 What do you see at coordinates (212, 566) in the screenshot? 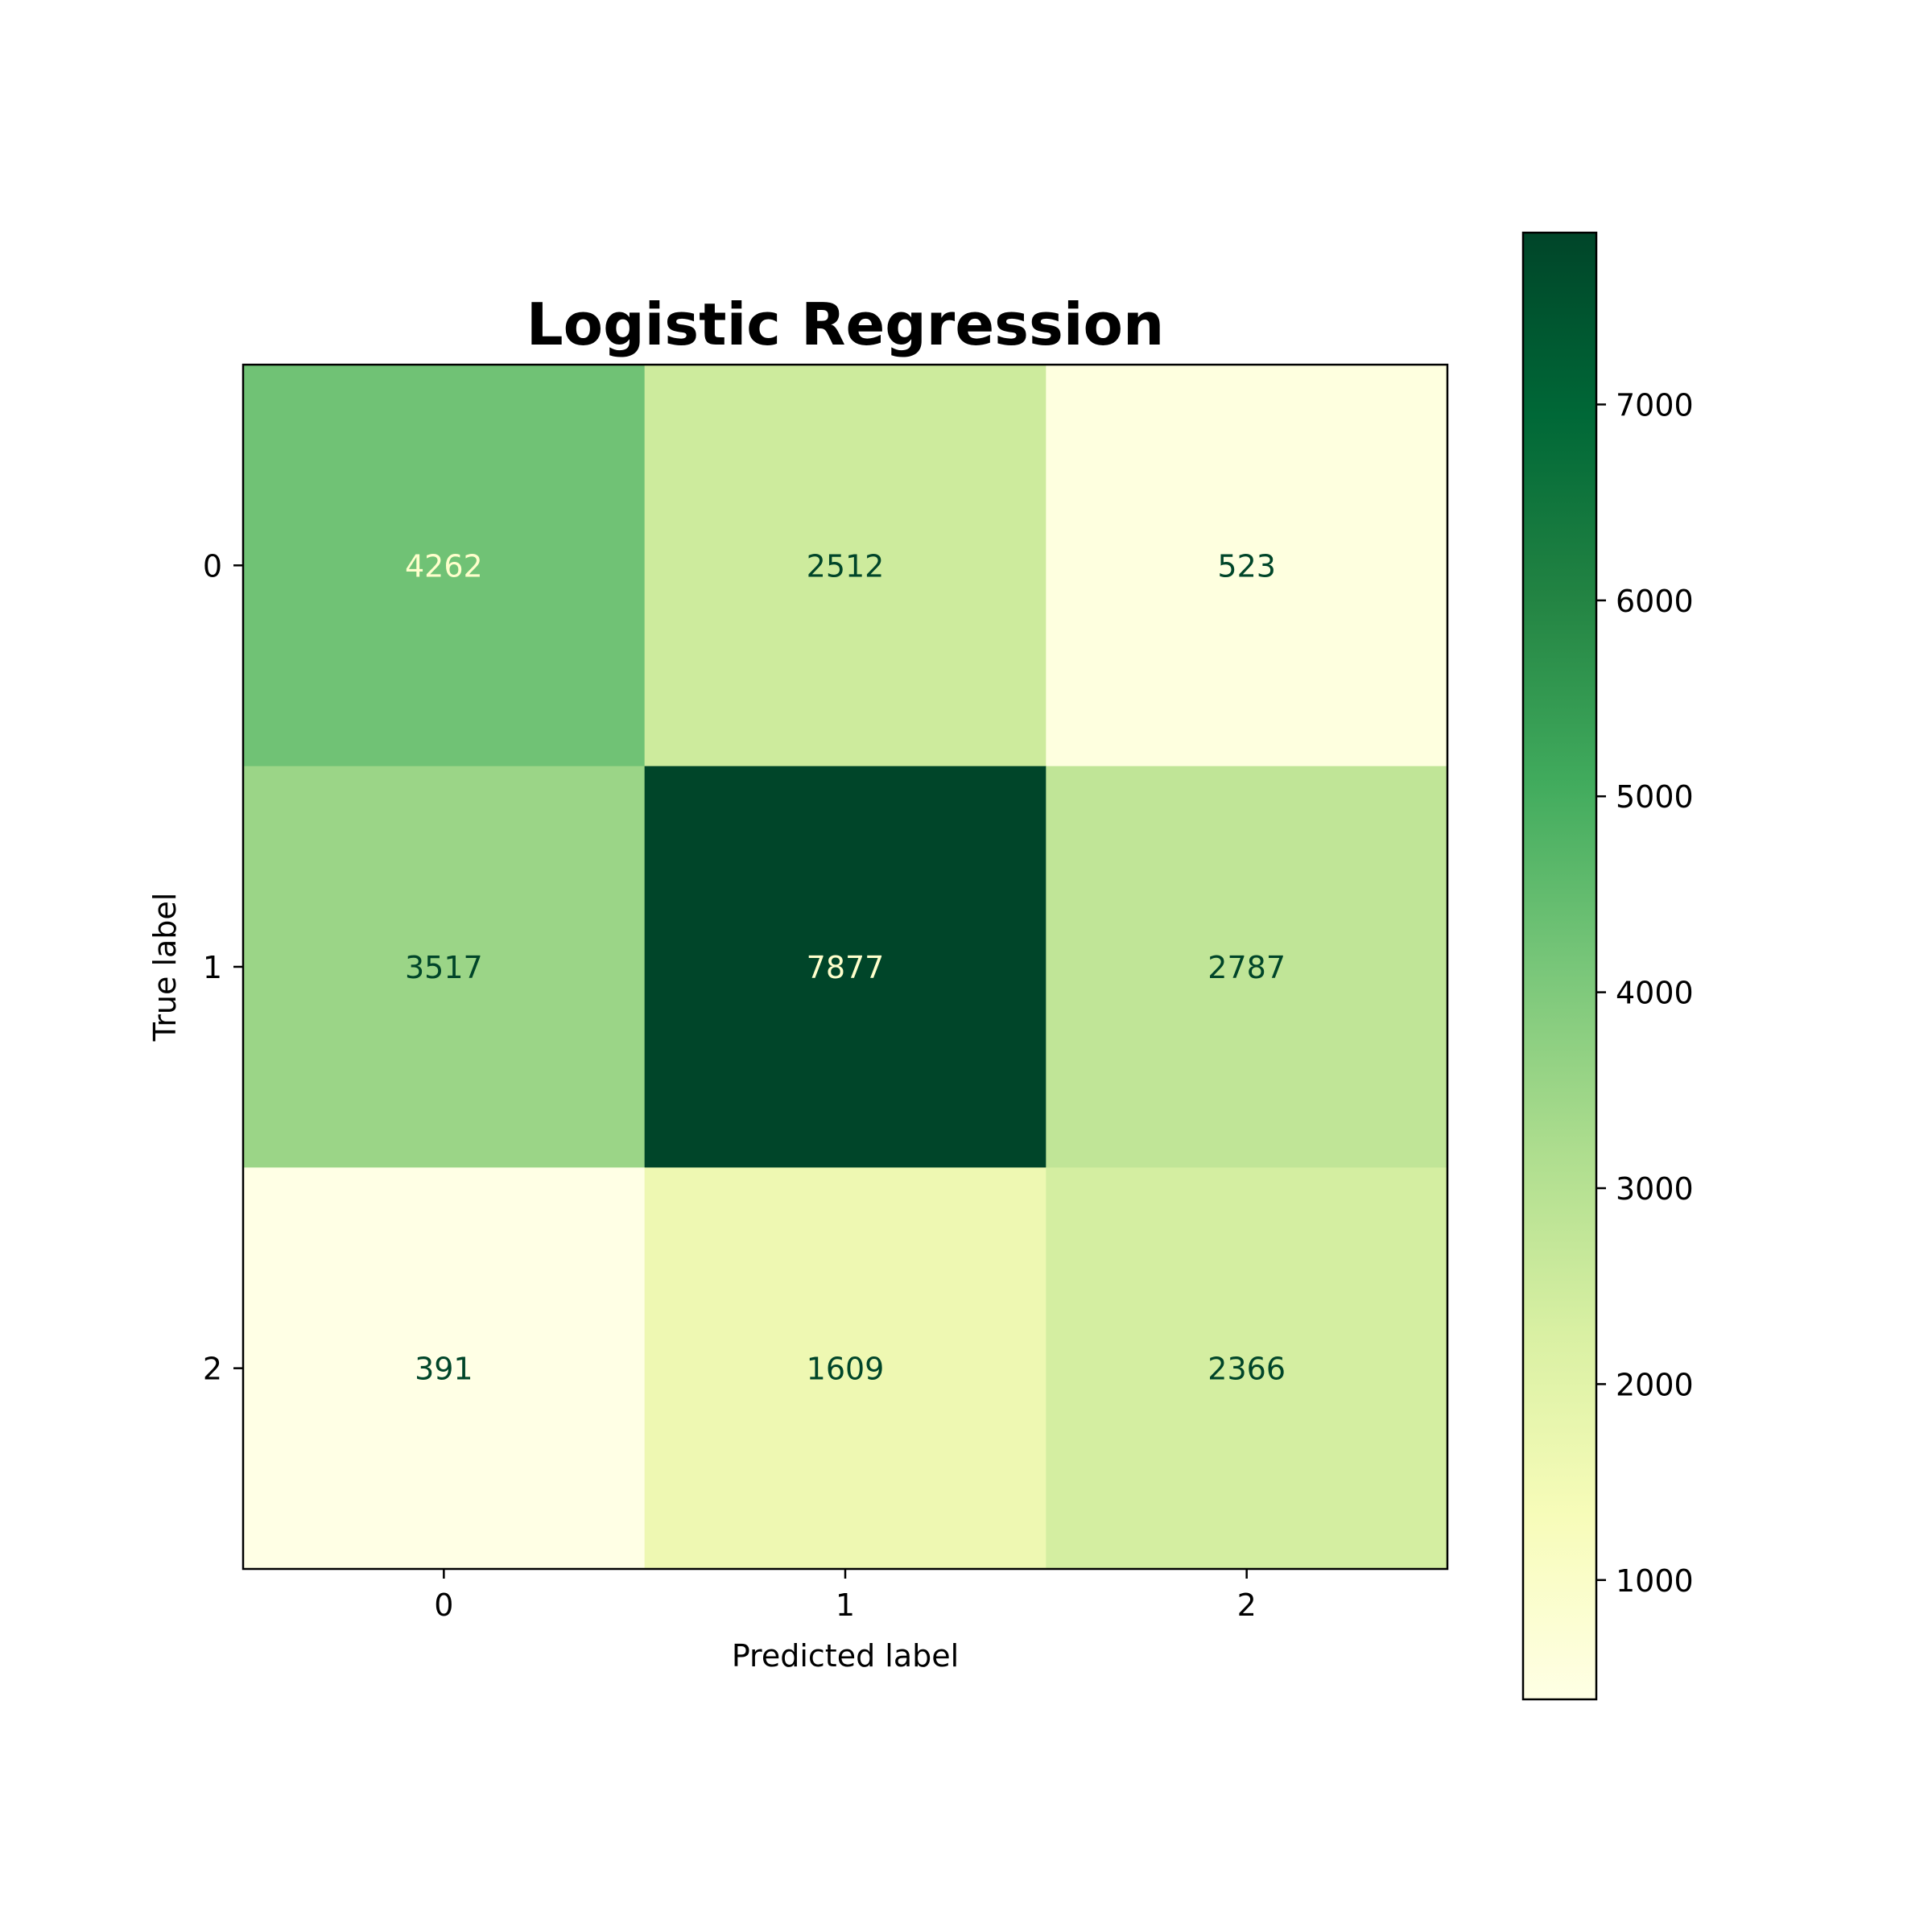
I see `y-tick-label: 0` at bounding box center [212, 566].